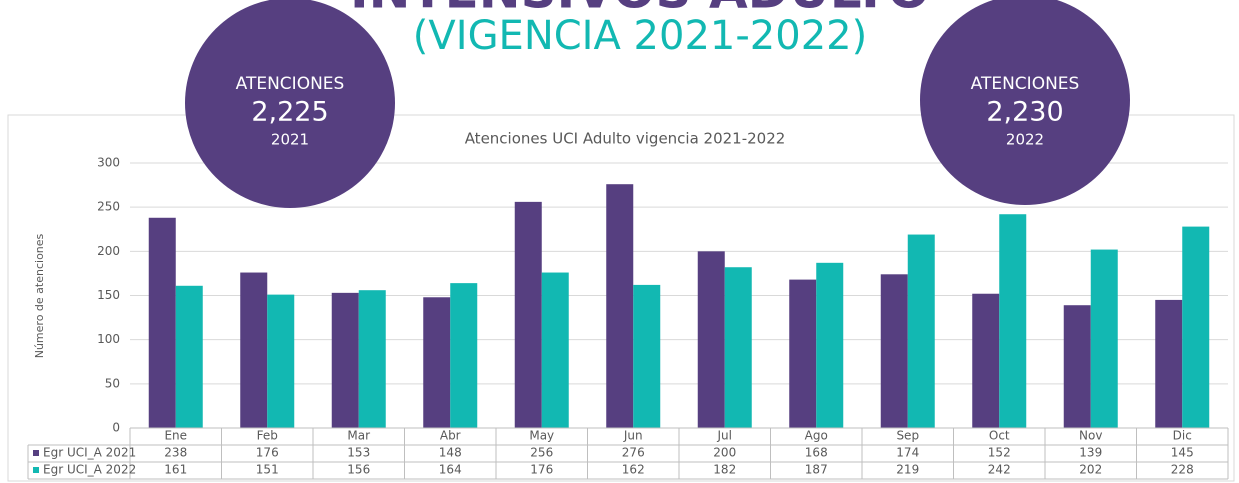  What do you see at coordinates (39, 295) in the screenshot?
I see `y-axis-label: Número de atenciones` at bounding box center [39, 295].